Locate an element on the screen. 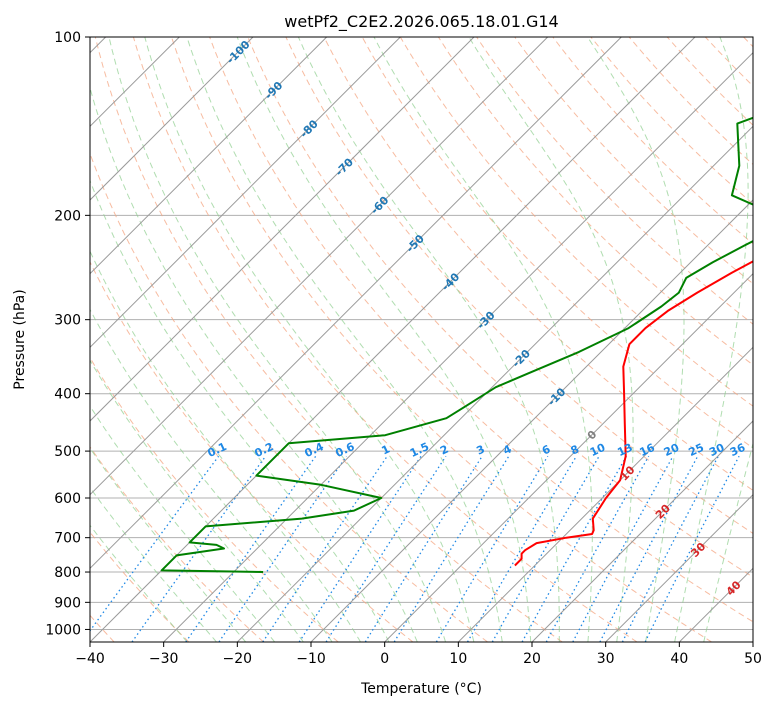 This screenshot has width=775, height=708. temperature-profile is located at coordinates (633, 413).